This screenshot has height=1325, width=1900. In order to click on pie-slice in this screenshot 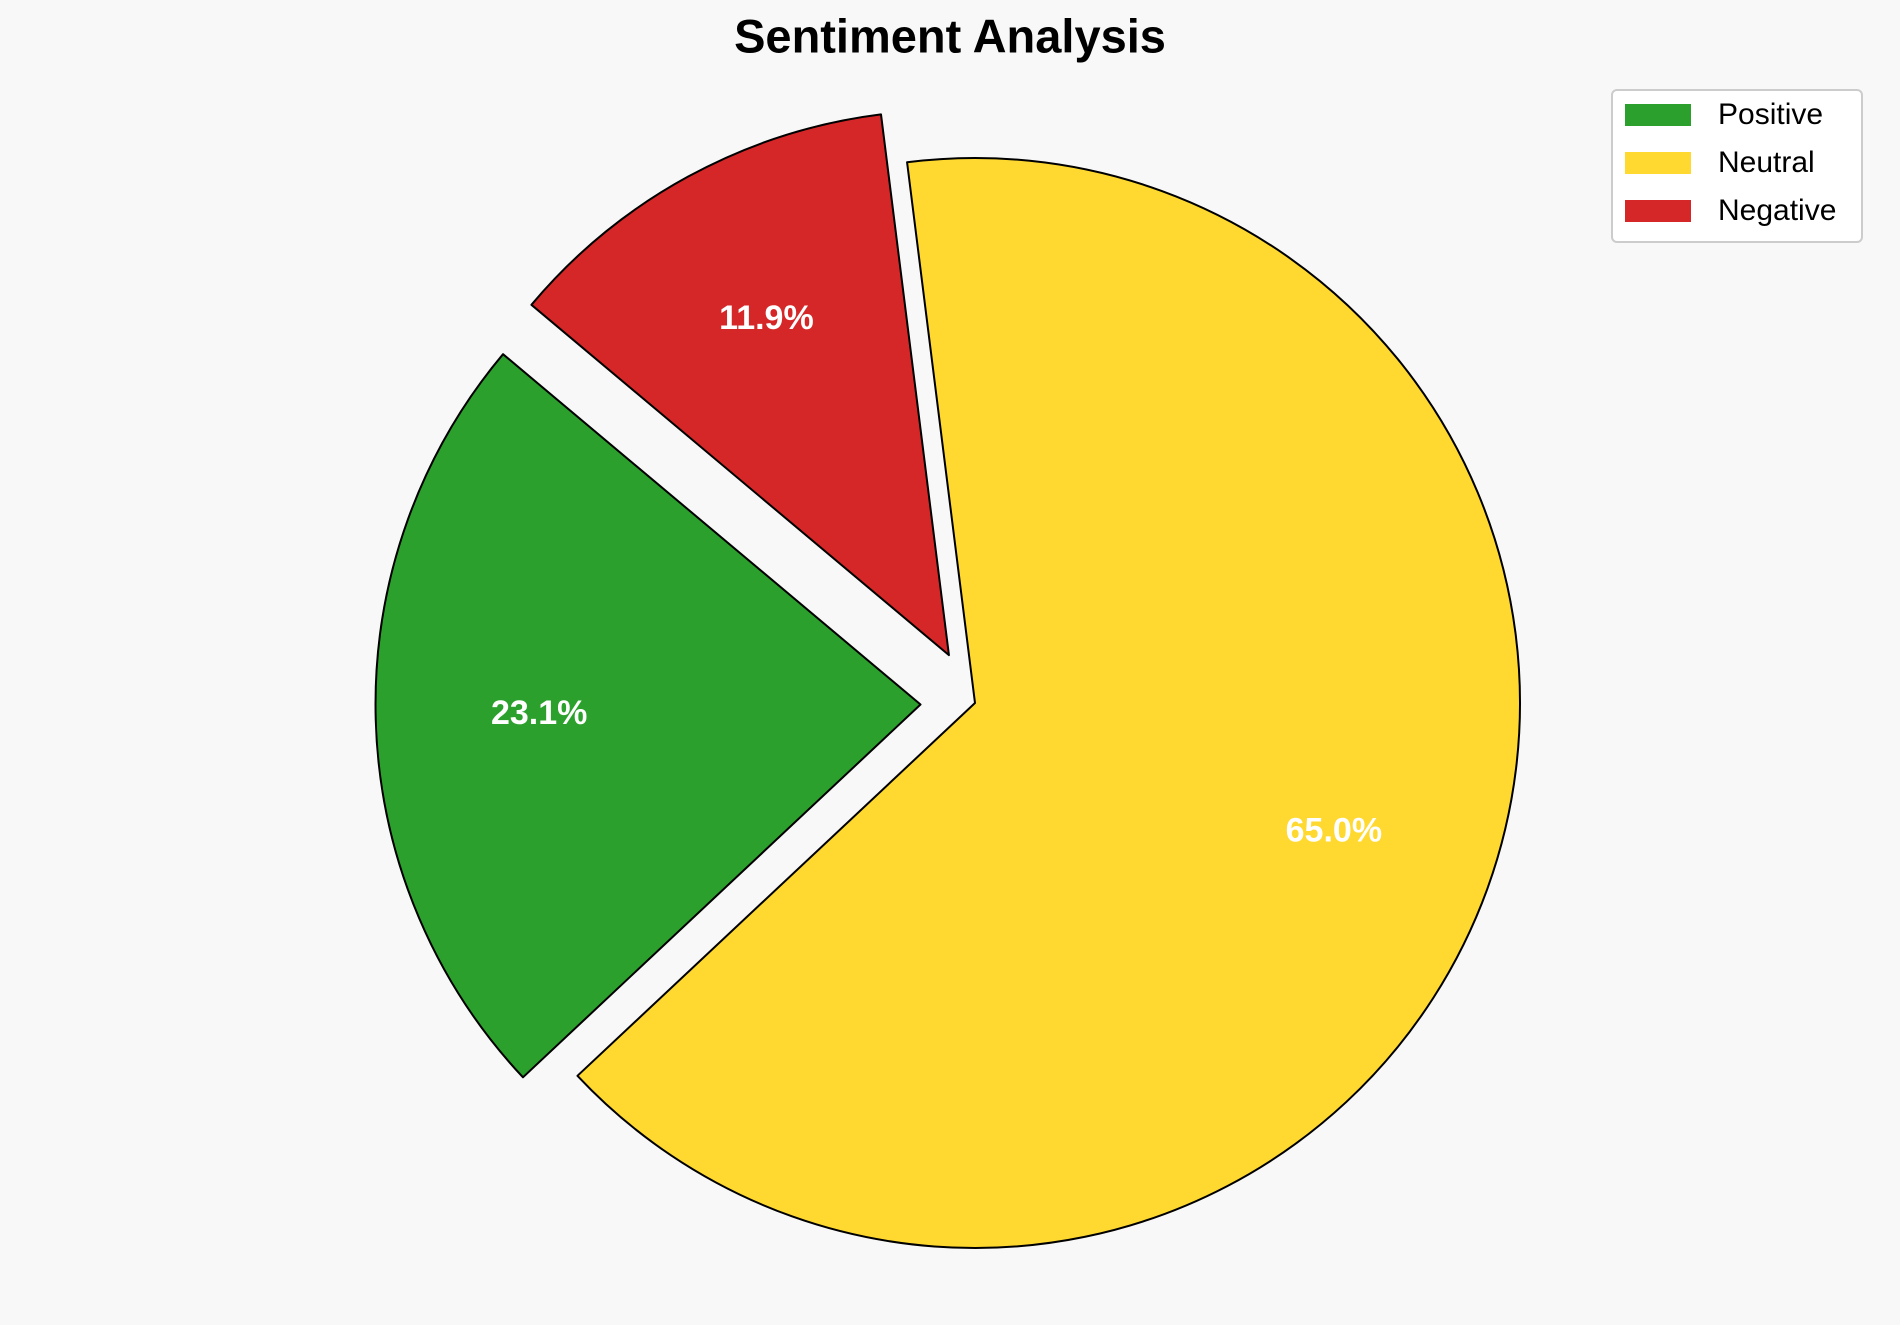, I will do `click(740, 385)`.